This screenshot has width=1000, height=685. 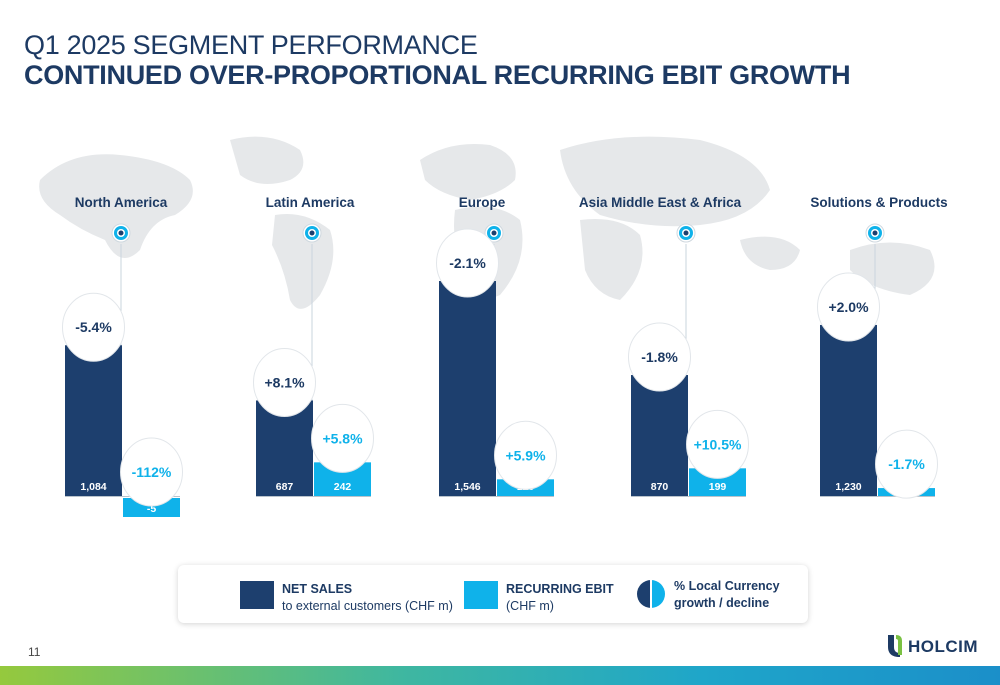 What do you see at coordinates (367, 606) in the screenshot?
I see `legend-net-sales-sub: to external customers (CHF m)` at bounding box center [367, 606].